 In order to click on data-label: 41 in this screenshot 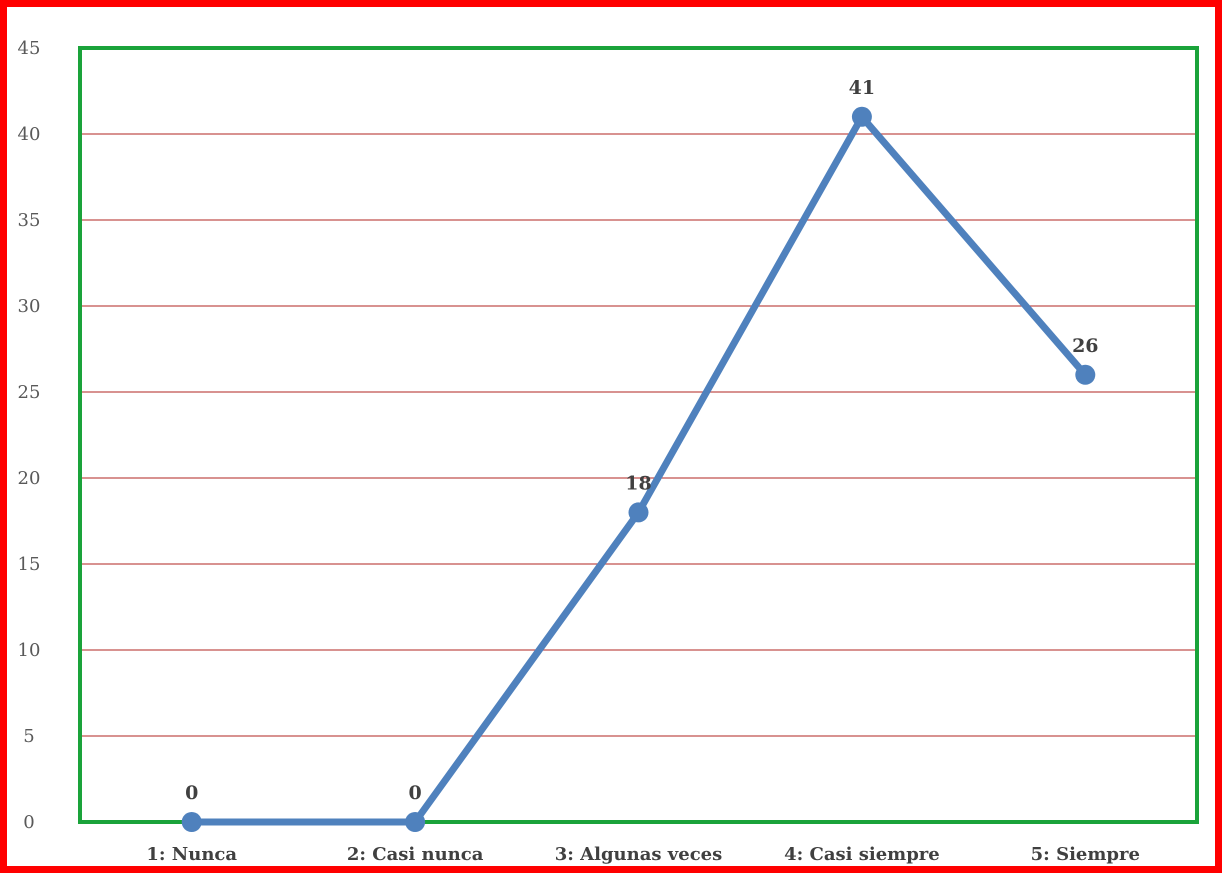, I will do `click(862, 88)`.